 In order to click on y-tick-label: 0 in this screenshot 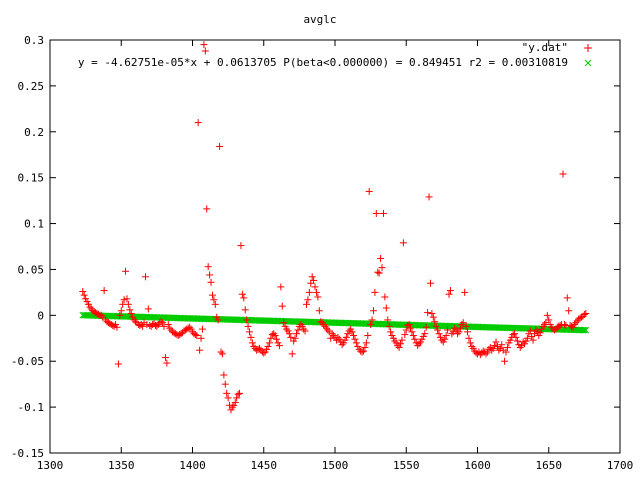, I will do `click(40, 315)`.